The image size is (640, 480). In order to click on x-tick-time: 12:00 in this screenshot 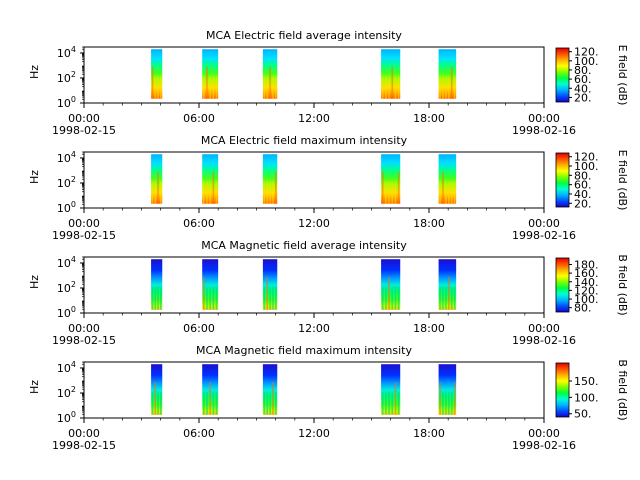, I will do `click(314, 223)`.